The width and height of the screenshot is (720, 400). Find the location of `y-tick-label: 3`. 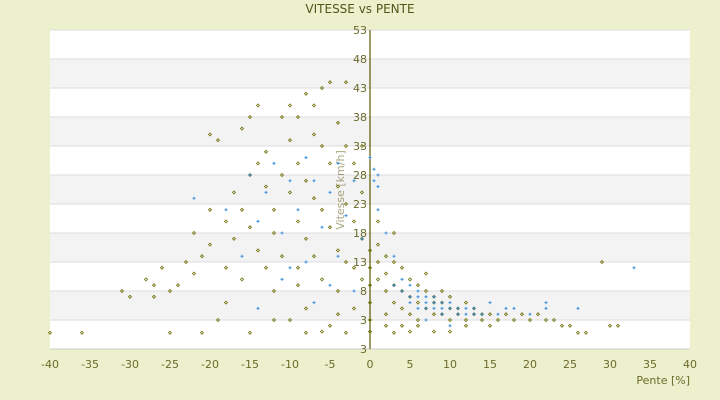

y-tick-label: 3 is located at coordinates (363, 320).